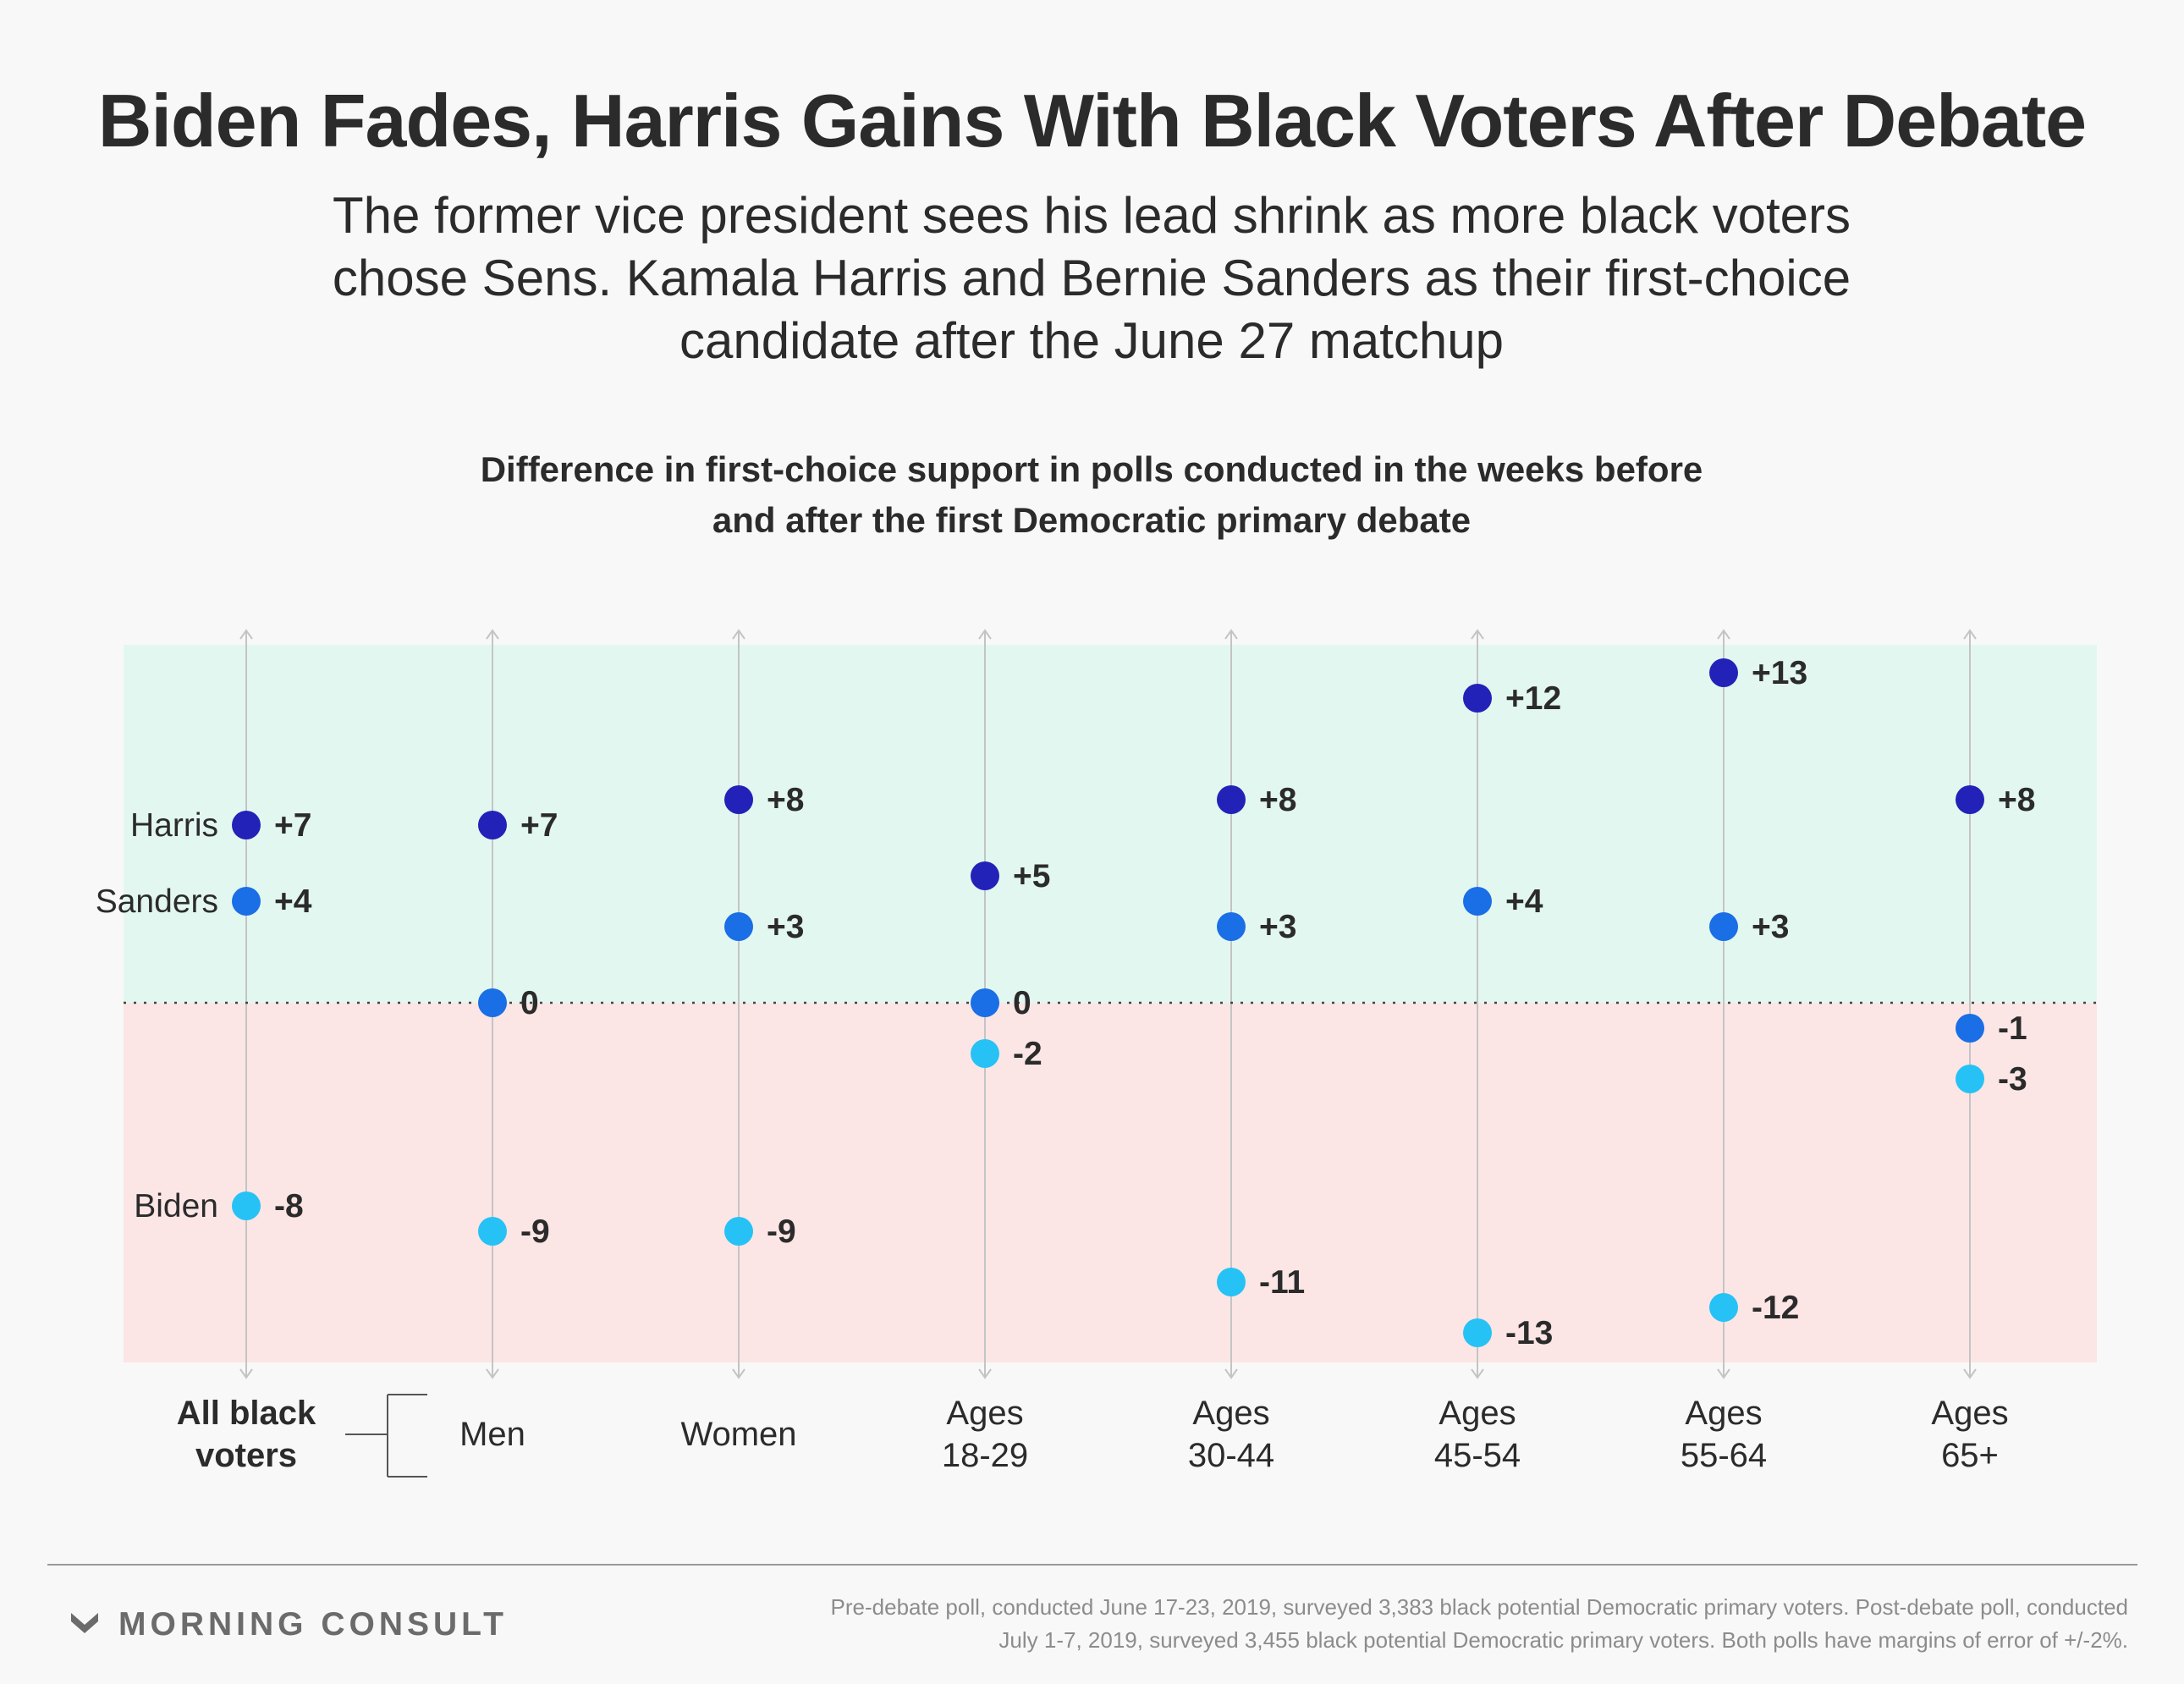 The height and width of the screenshot is (1684, 2184). Describe the element at coordinates (84, 1623) in the screenshot. I see `chevron-logo-icon` at that location.